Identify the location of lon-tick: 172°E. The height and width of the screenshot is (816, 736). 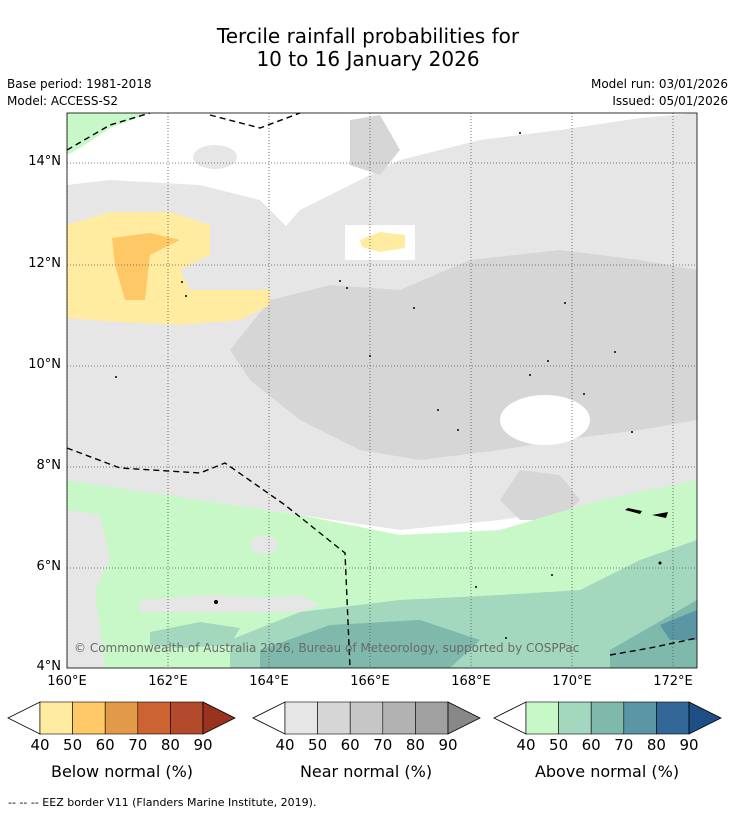
(673, 681).